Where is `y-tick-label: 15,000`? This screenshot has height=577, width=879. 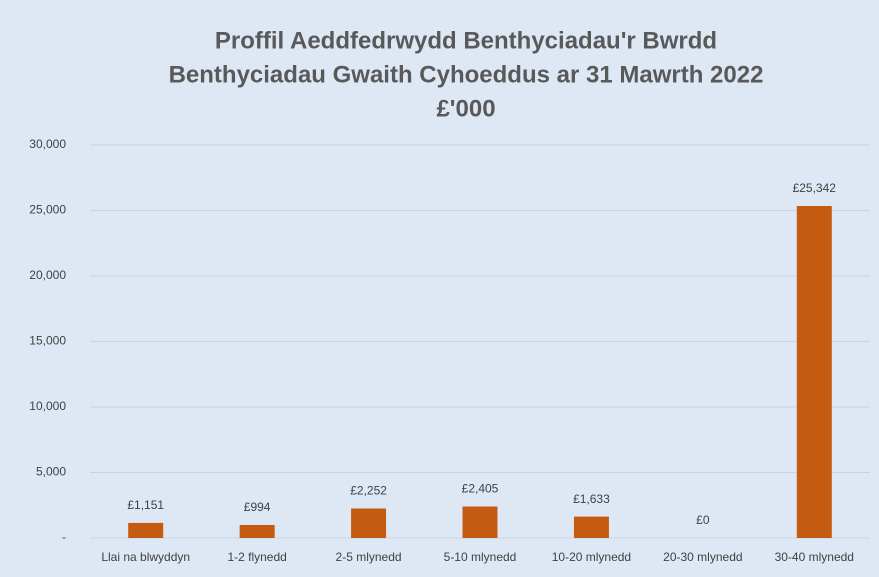 y-tick-label: 15,000 is located at coordinates (47, 341).